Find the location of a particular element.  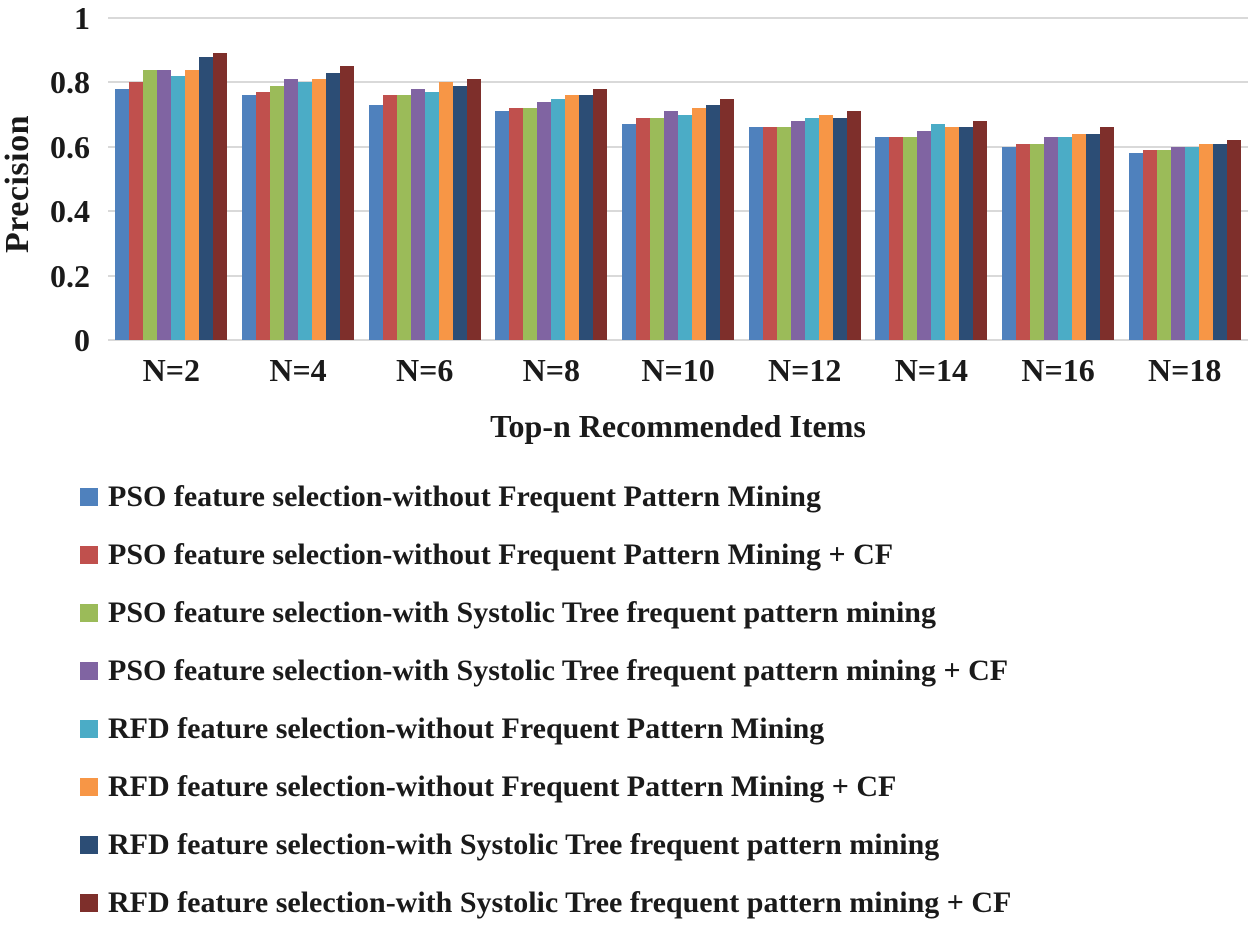

x-axis: N=2 N=4 N=6 N=8 N=10 N=12 N=14 N=16 N=18 is located at coordinates (678, 370).